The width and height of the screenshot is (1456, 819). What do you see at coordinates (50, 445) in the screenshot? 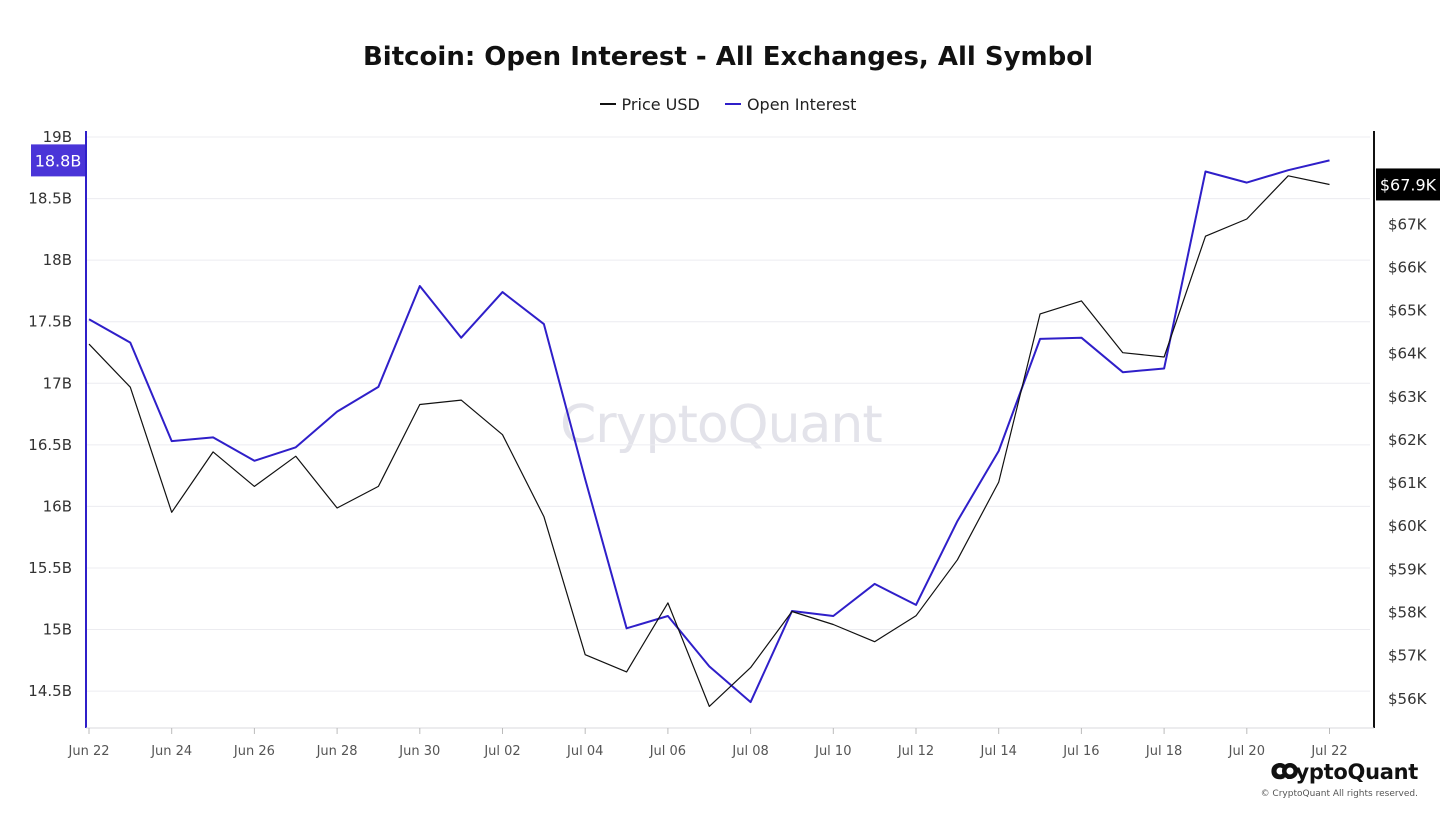
I see `left-tick-label: 16.5B` at bounding box center [50, 445].